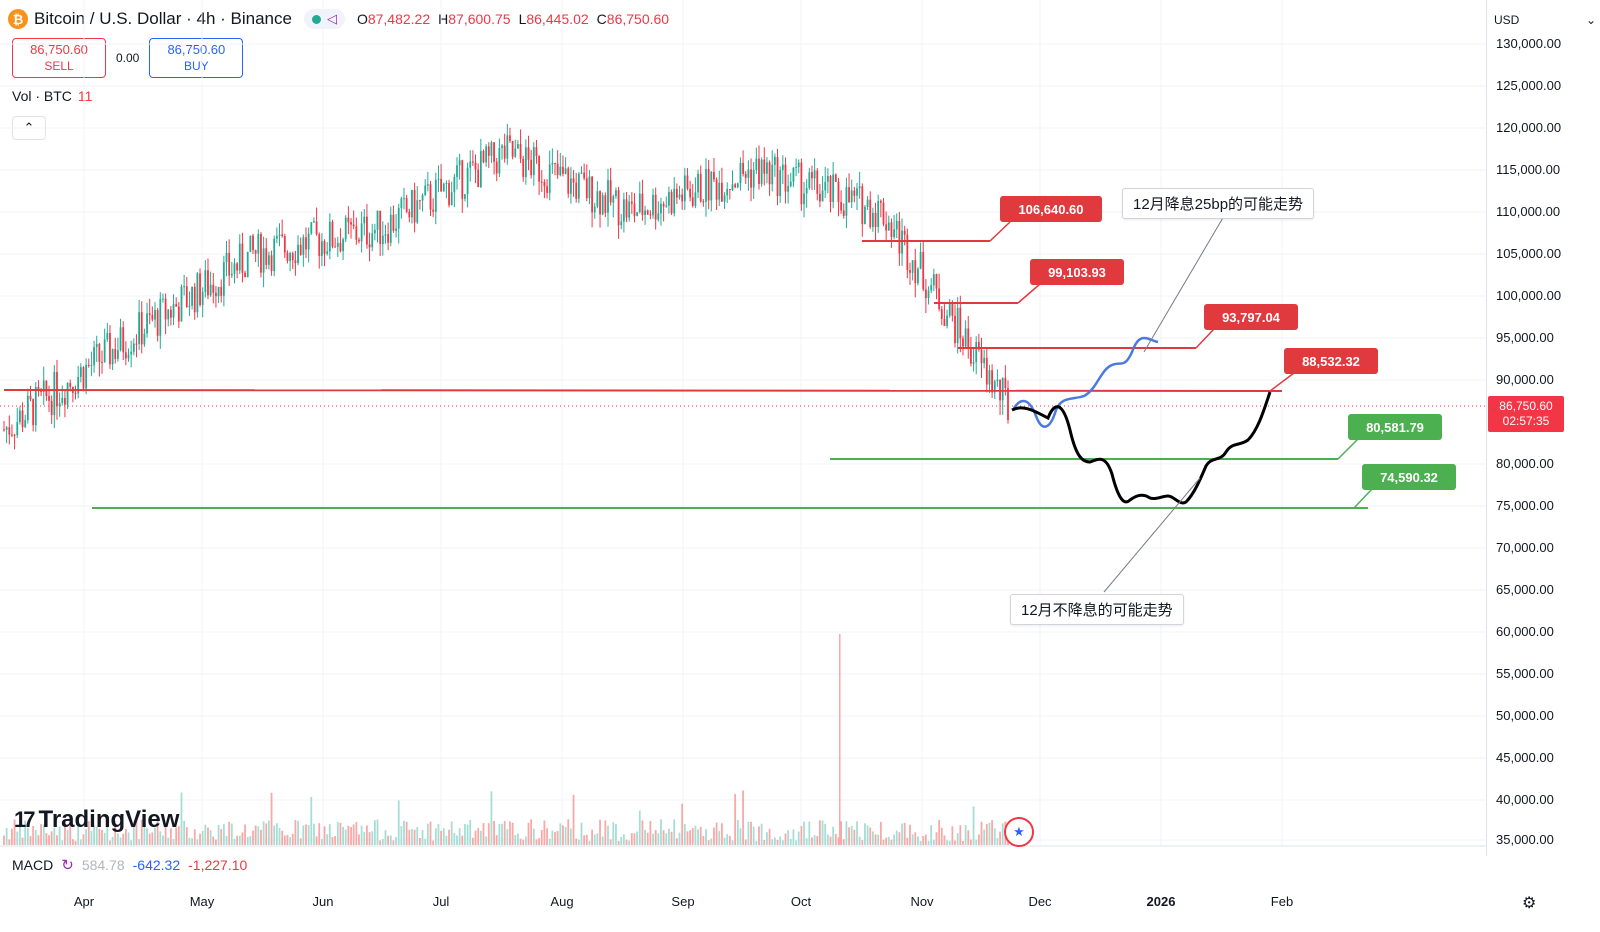 This screenshot has height=932, width=1600. Describe the element at coordinates (1529, 903) in the screenshot. I see `settings-gear-icon: ⚙` at that location.